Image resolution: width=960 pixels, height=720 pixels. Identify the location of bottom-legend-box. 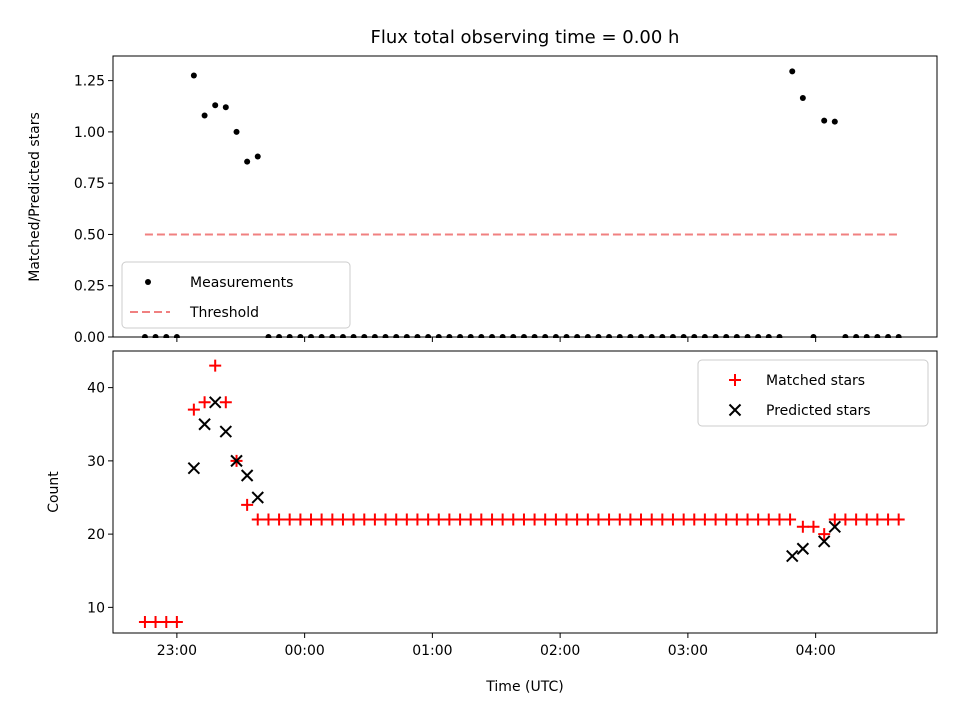
(813, 393).